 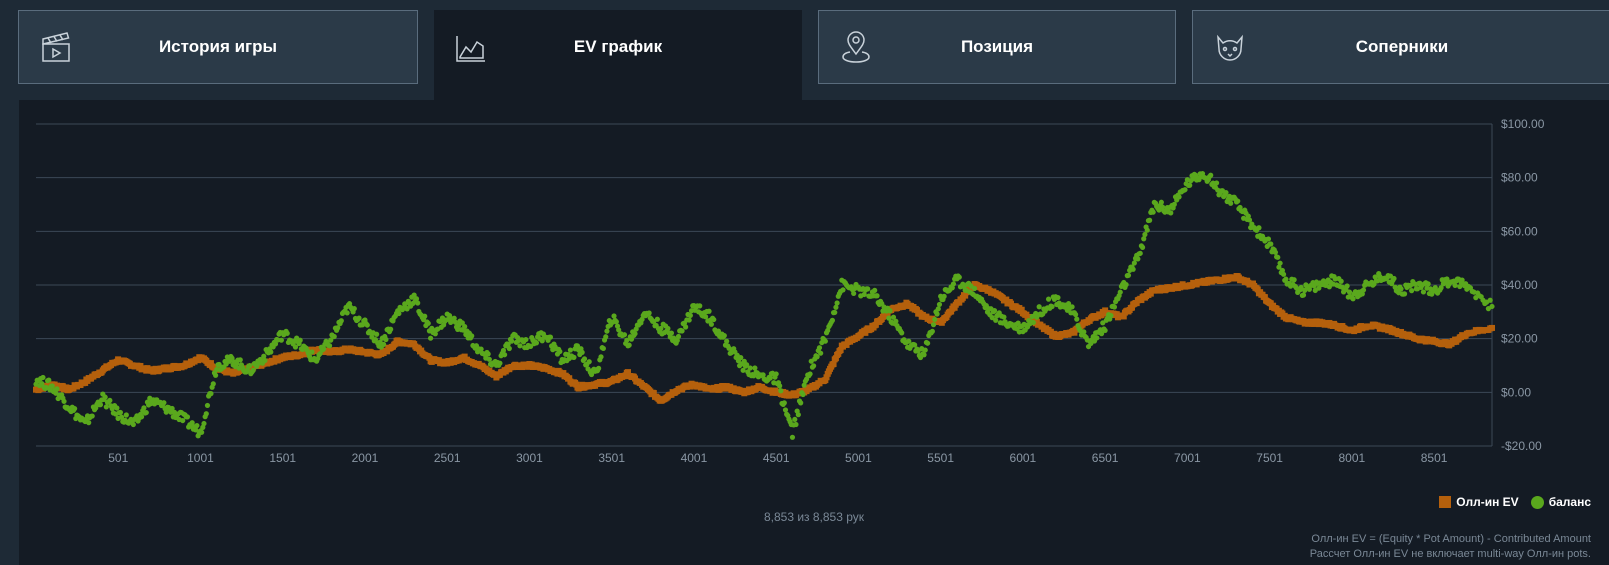 I want to click on tab-game-history: История игры, so click(x=218, y=47).